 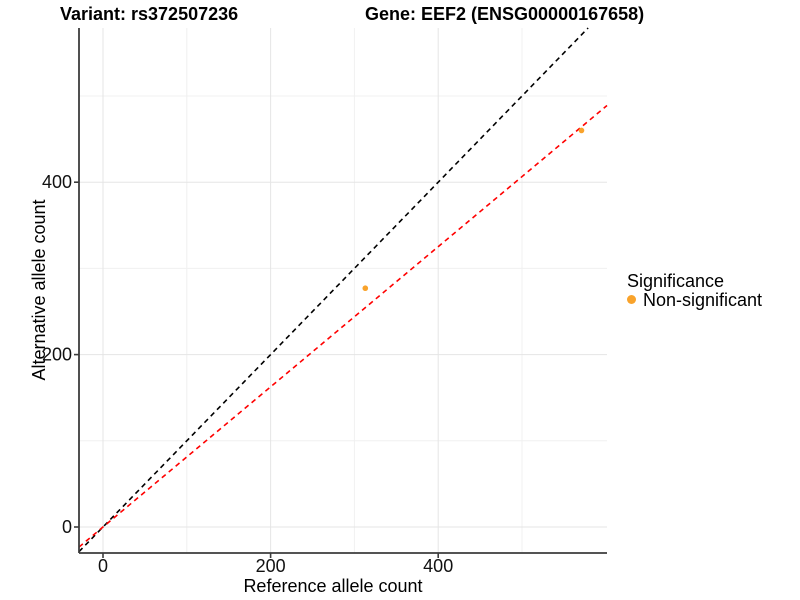 I want to click on y-tick-label: 400, so click(x=57, y=182).